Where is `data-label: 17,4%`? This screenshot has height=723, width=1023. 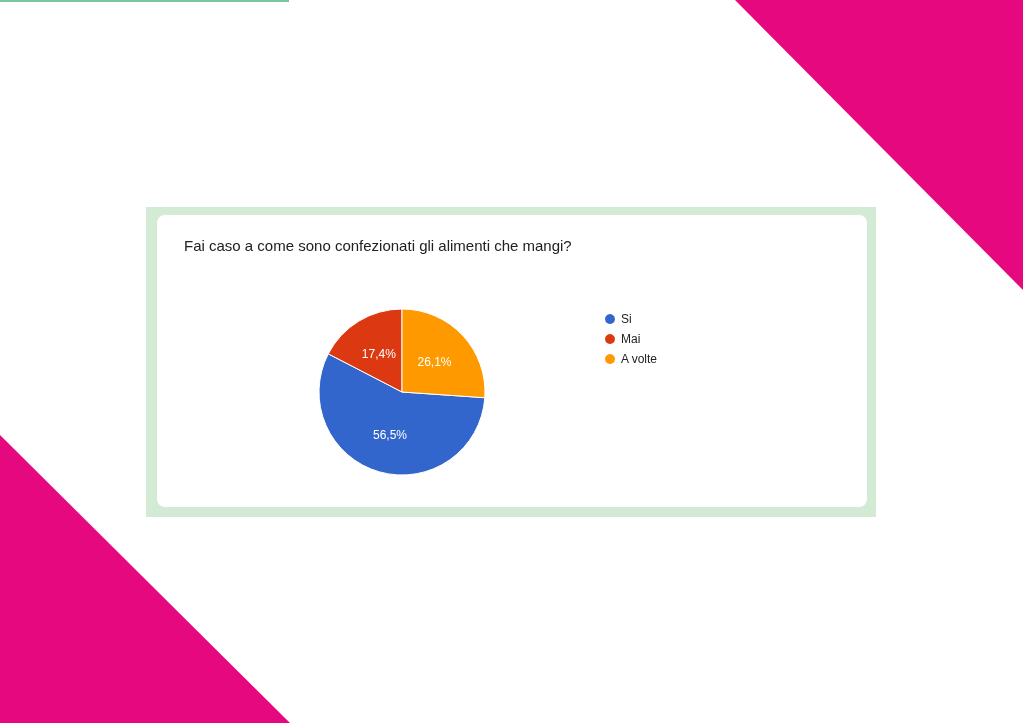
data-label: 17,4% is located at coordinates (379, 353).